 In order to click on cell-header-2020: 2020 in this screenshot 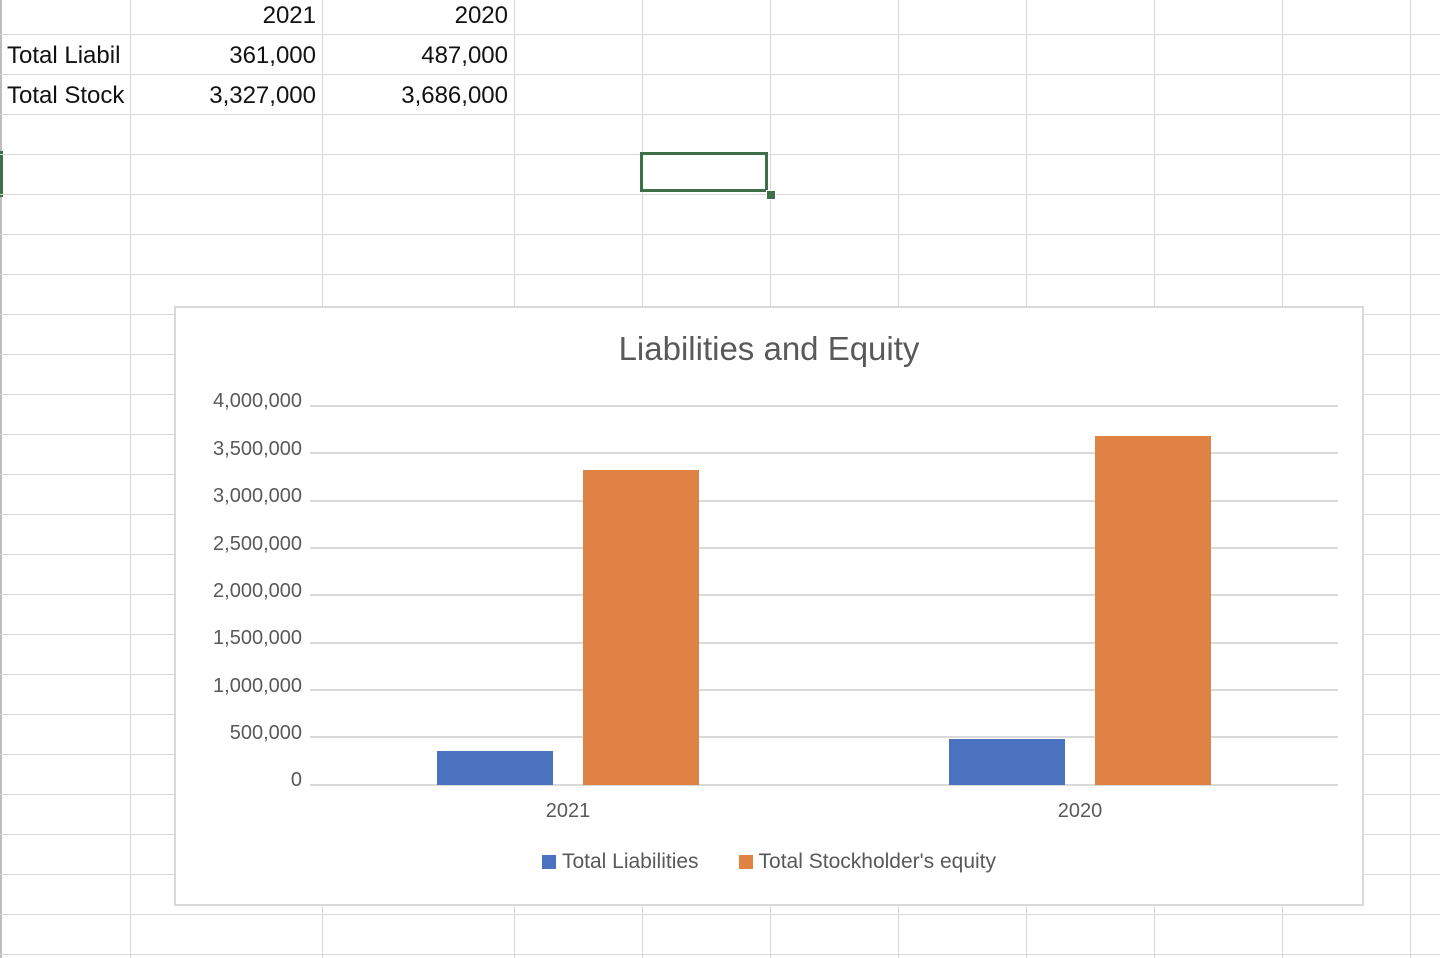, I will do `click(481, 15)`.